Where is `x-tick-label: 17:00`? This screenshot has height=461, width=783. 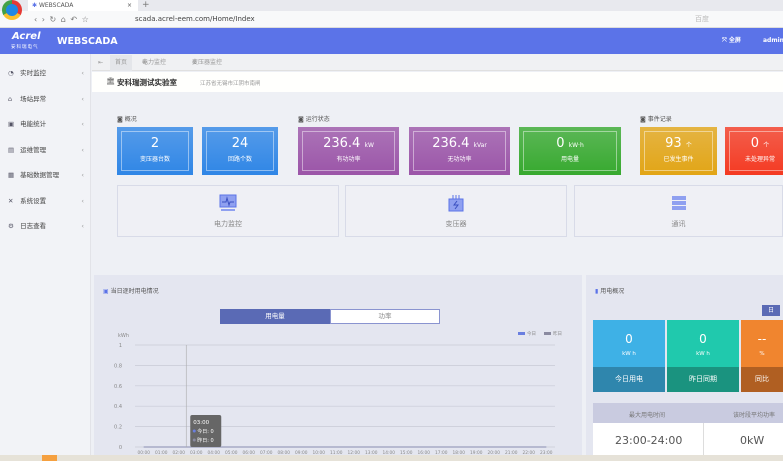 x-tick-label: 17:00 is located at coordinates (441, 452).